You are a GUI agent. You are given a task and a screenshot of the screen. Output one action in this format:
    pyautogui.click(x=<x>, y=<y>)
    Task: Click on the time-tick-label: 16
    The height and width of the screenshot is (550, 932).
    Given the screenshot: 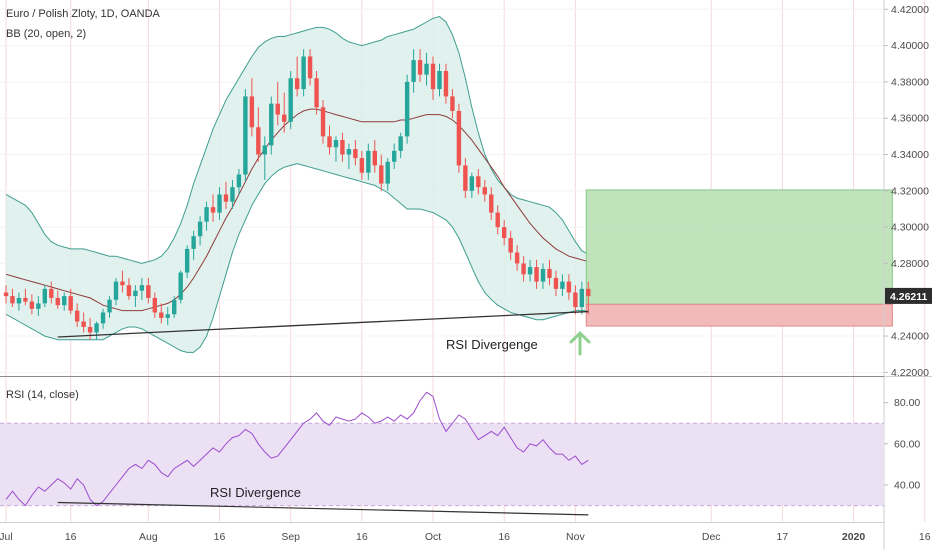 What is the action you would take?
    pyautogui.click(x=220, y=537)
    